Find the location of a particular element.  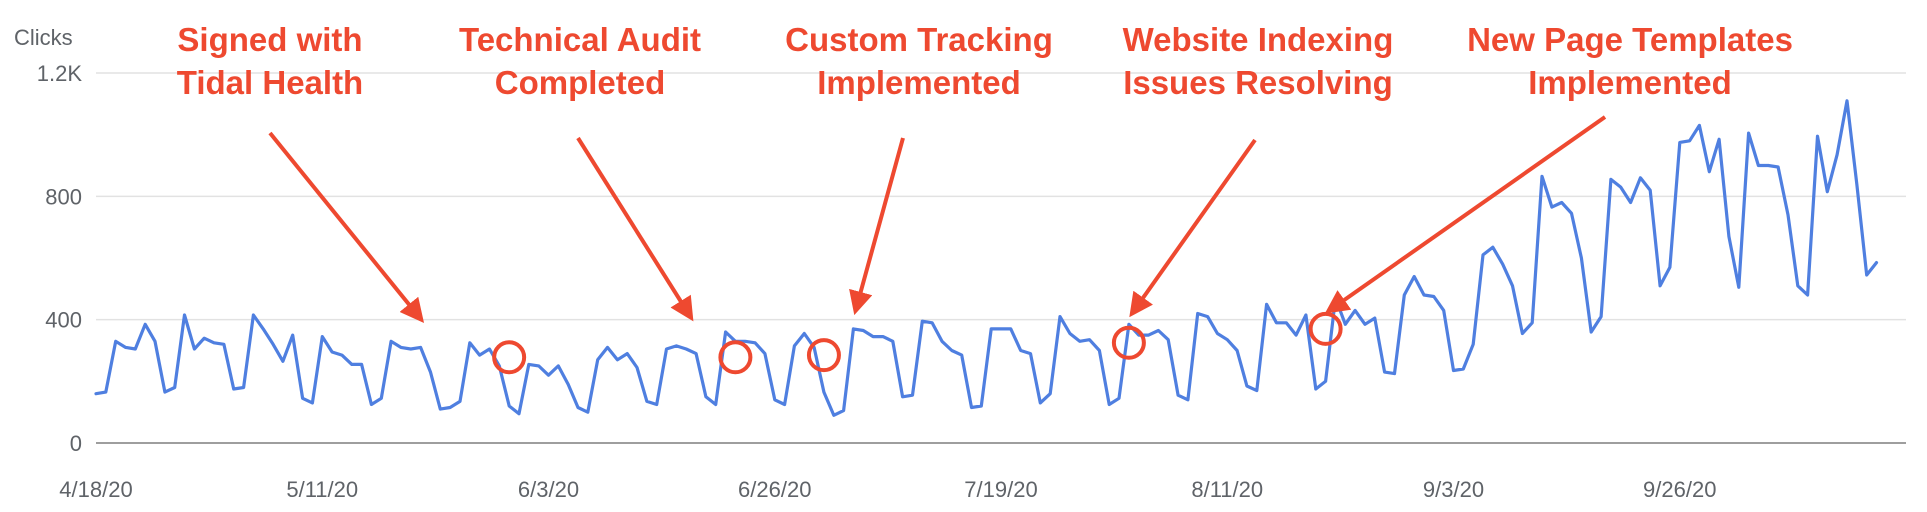

x-tick-label: 6/3/20 is located at coordinates (548, 489).